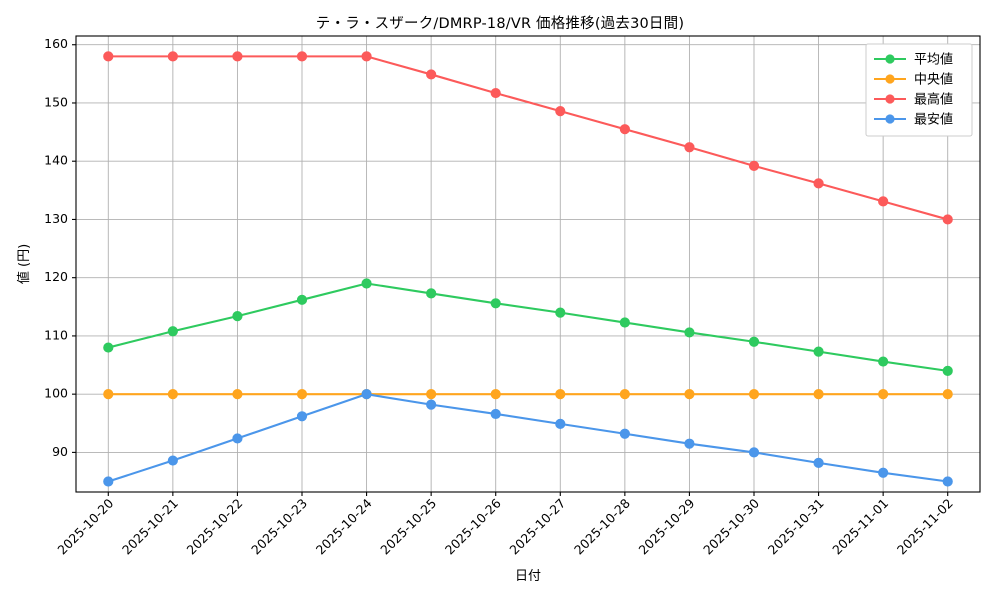 The width and height of the screenshot is (1000, 600). I want to click on y-tick-label: 130, so click(56, 218).